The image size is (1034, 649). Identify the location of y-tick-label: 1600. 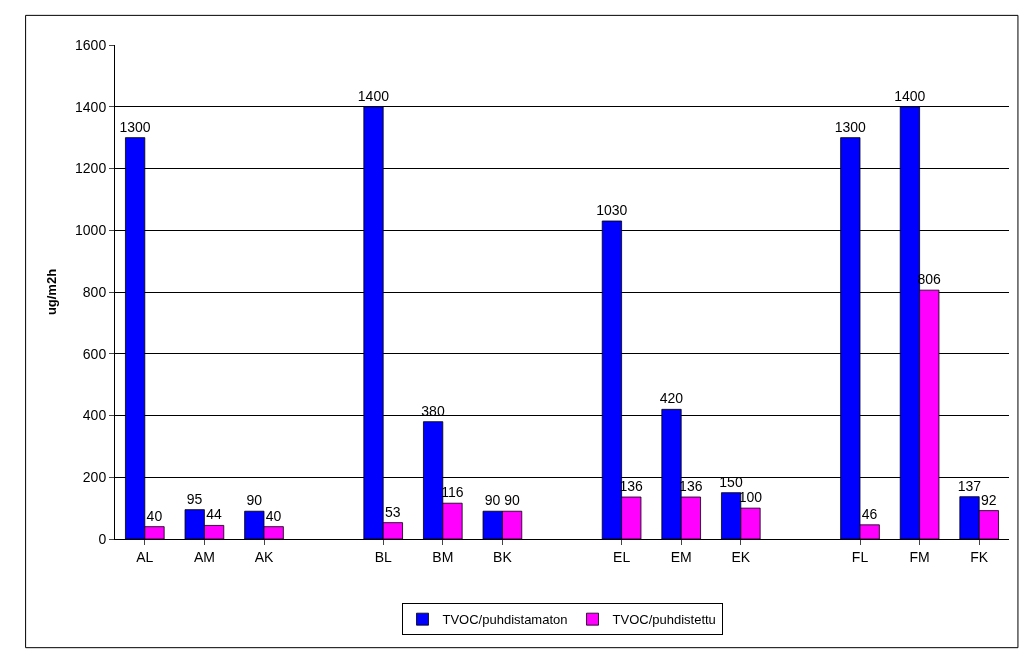
(91, 44).